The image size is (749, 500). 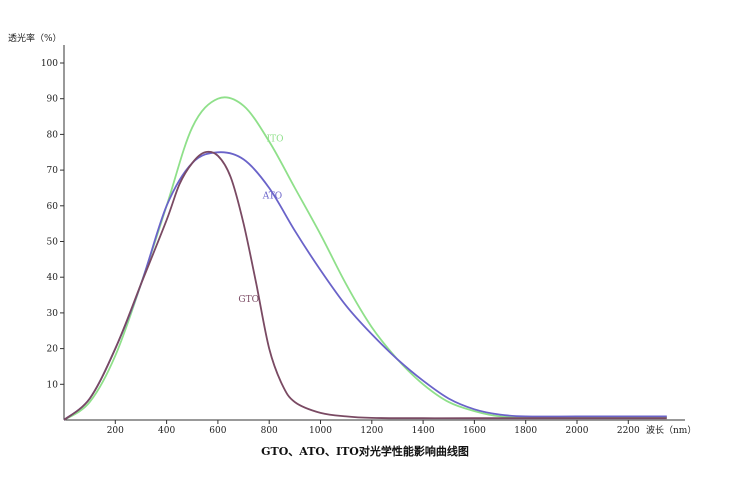 What do you see at coordinates (53, 171) in the screenshot?
I see `y-tick-label: 70` at bounding box center [53, 171].